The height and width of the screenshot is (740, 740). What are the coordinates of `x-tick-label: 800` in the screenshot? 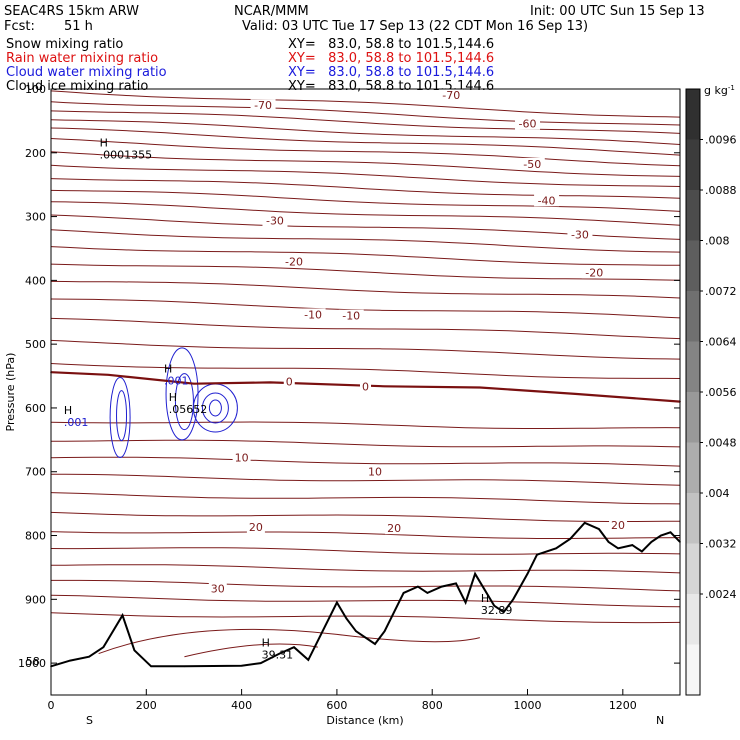 It's located at (432, 705).